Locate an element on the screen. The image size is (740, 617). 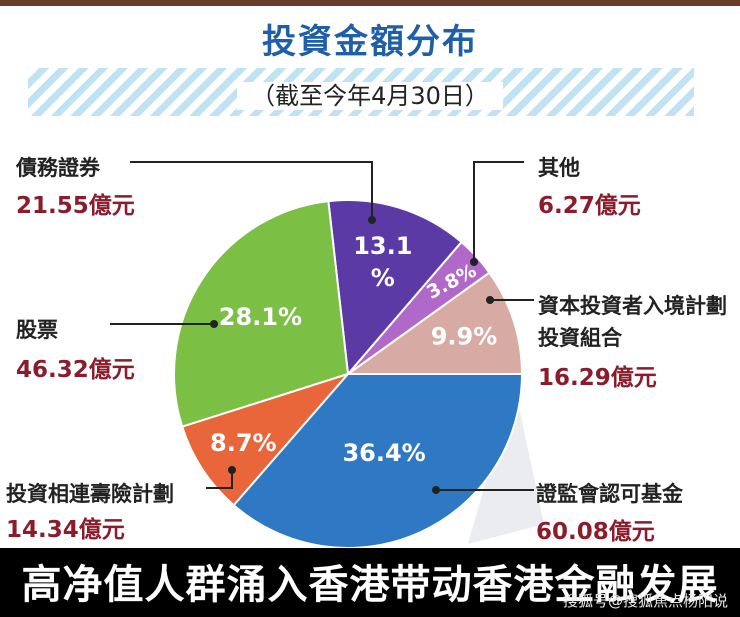
slice-cies is located at coordinates (434, 323).